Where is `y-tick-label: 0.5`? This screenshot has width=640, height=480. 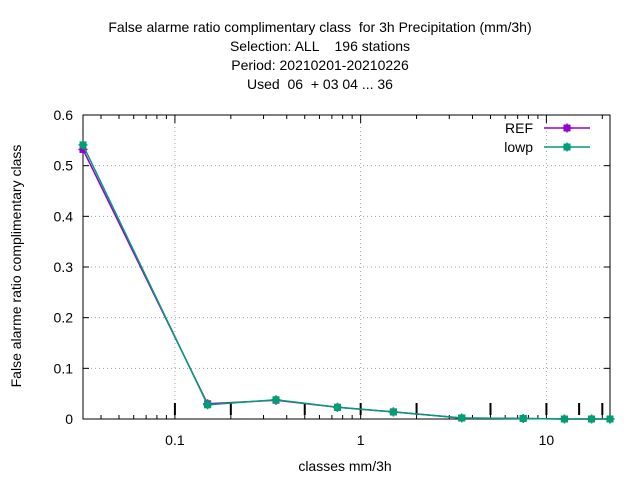 y-tick-label: 0.5 is located at coordinates (64, 166).